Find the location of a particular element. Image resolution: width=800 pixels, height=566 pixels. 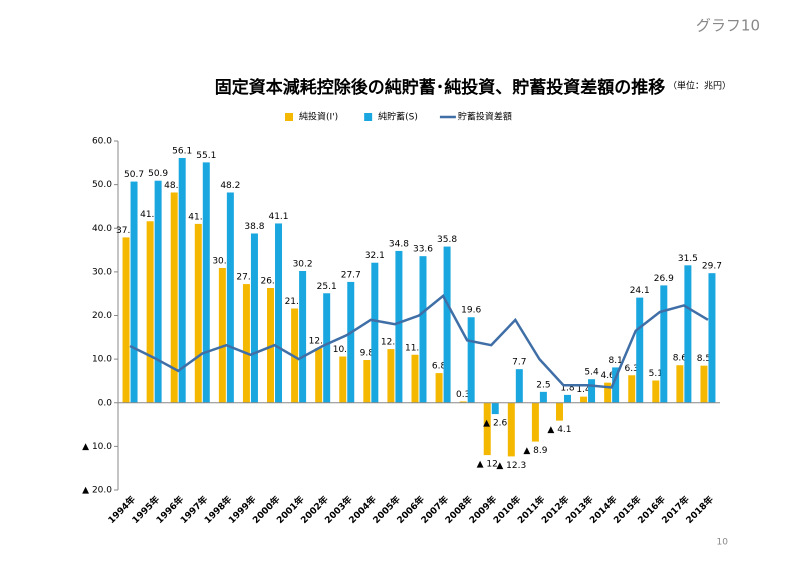

value-label: 29.7 is located at coordinates (712, 267).